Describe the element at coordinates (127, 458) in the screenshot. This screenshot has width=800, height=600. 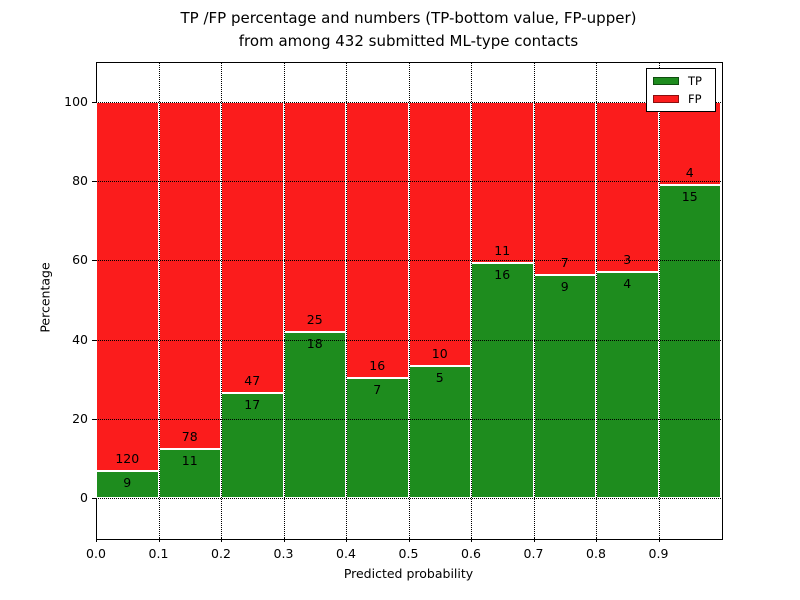
I see `bar-count-fp-0: 120` at that location.